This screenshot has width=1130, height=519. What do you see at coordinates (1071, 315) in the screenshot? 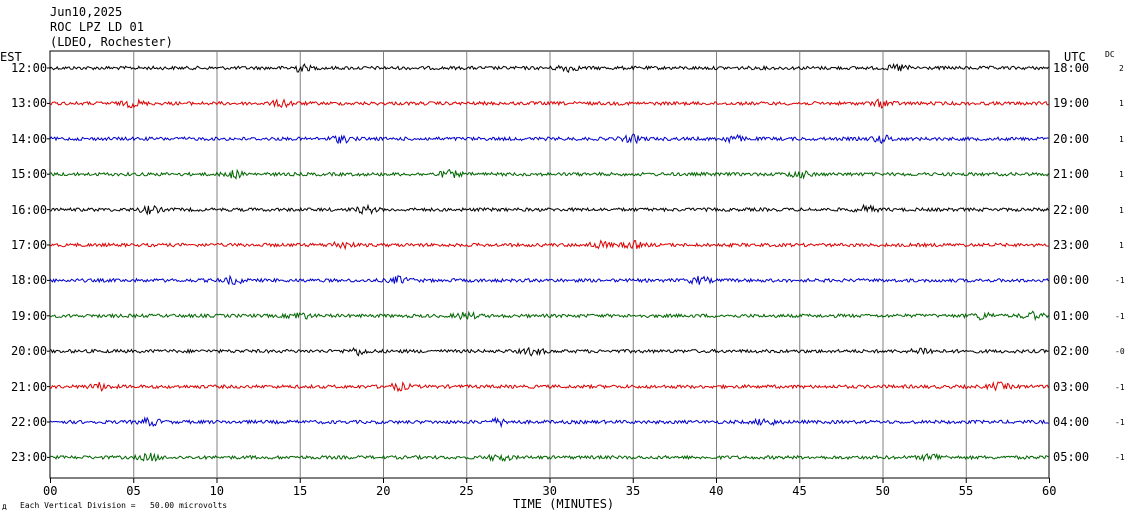
I see `utc-hour-label: 01:00` at bounding box center [1071, 315].